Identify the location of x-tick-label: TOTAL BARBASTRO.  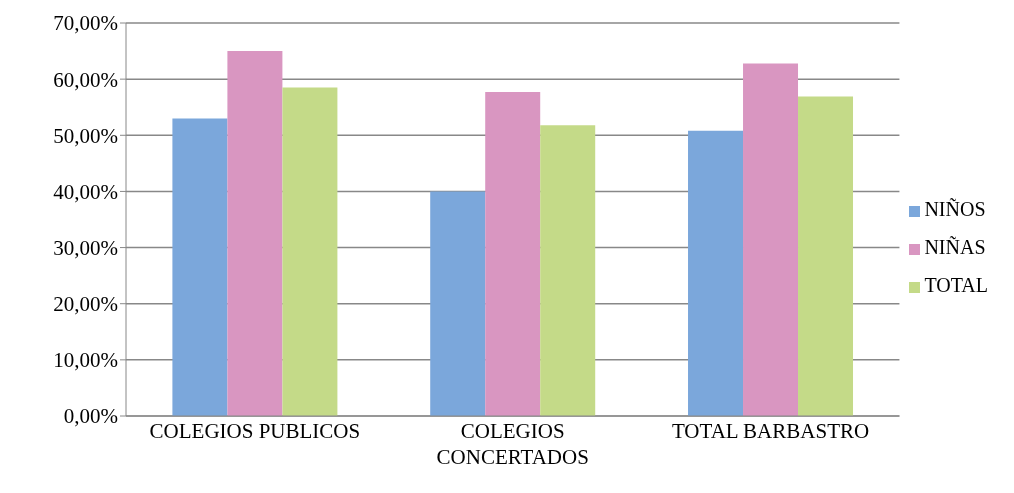
(770, 431).